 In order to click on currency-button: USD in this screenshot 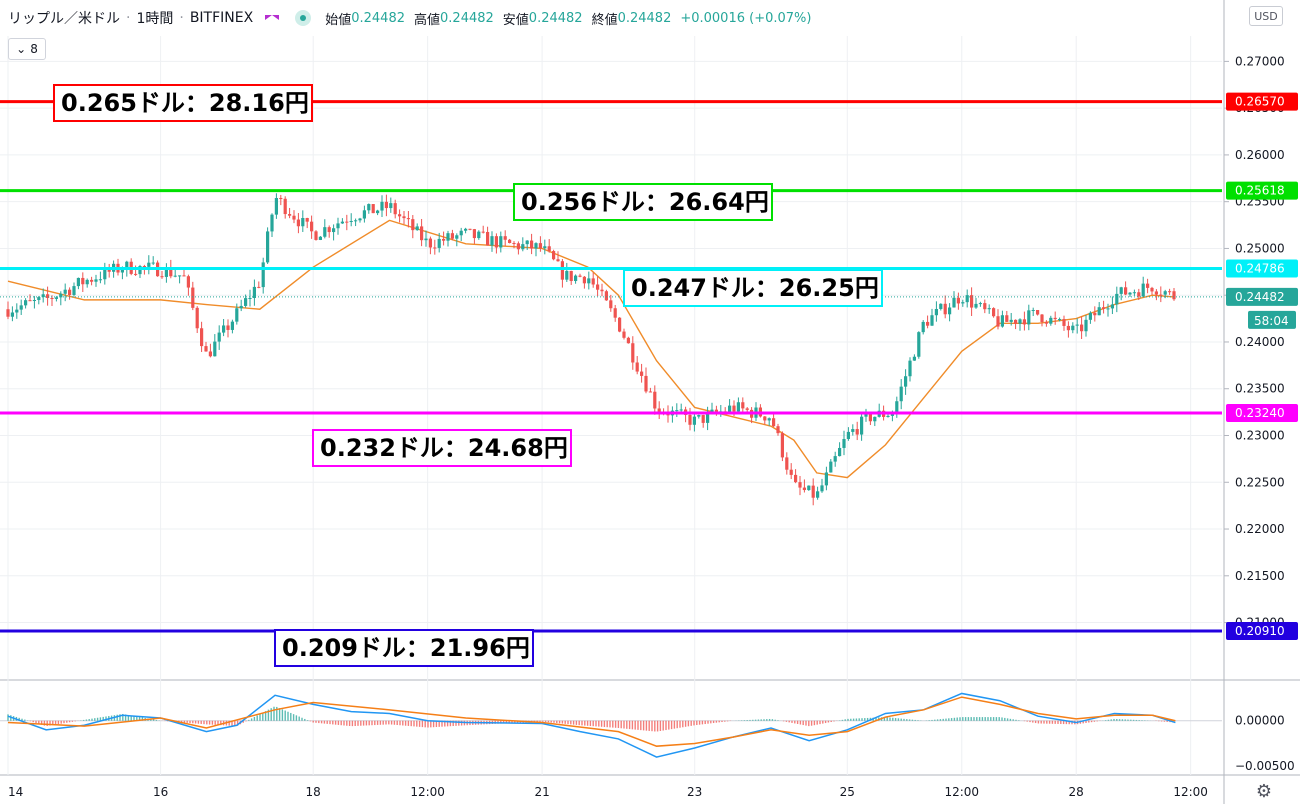, I will do `click(1266, 16)`.